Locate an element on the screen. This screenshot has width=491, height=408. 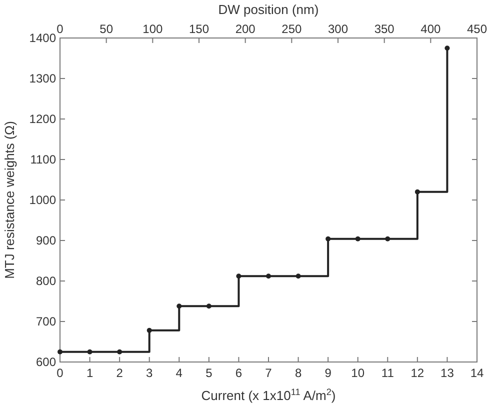
x-tick-label: 4 is located at coordinates (179, 373).